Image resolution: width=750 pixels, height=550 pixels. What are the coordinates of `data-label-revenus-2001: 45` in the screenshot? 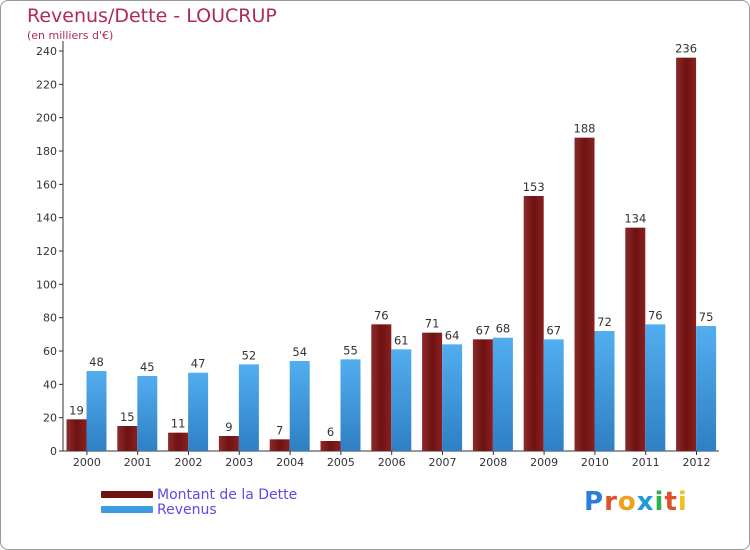 It's located at (147, 367).